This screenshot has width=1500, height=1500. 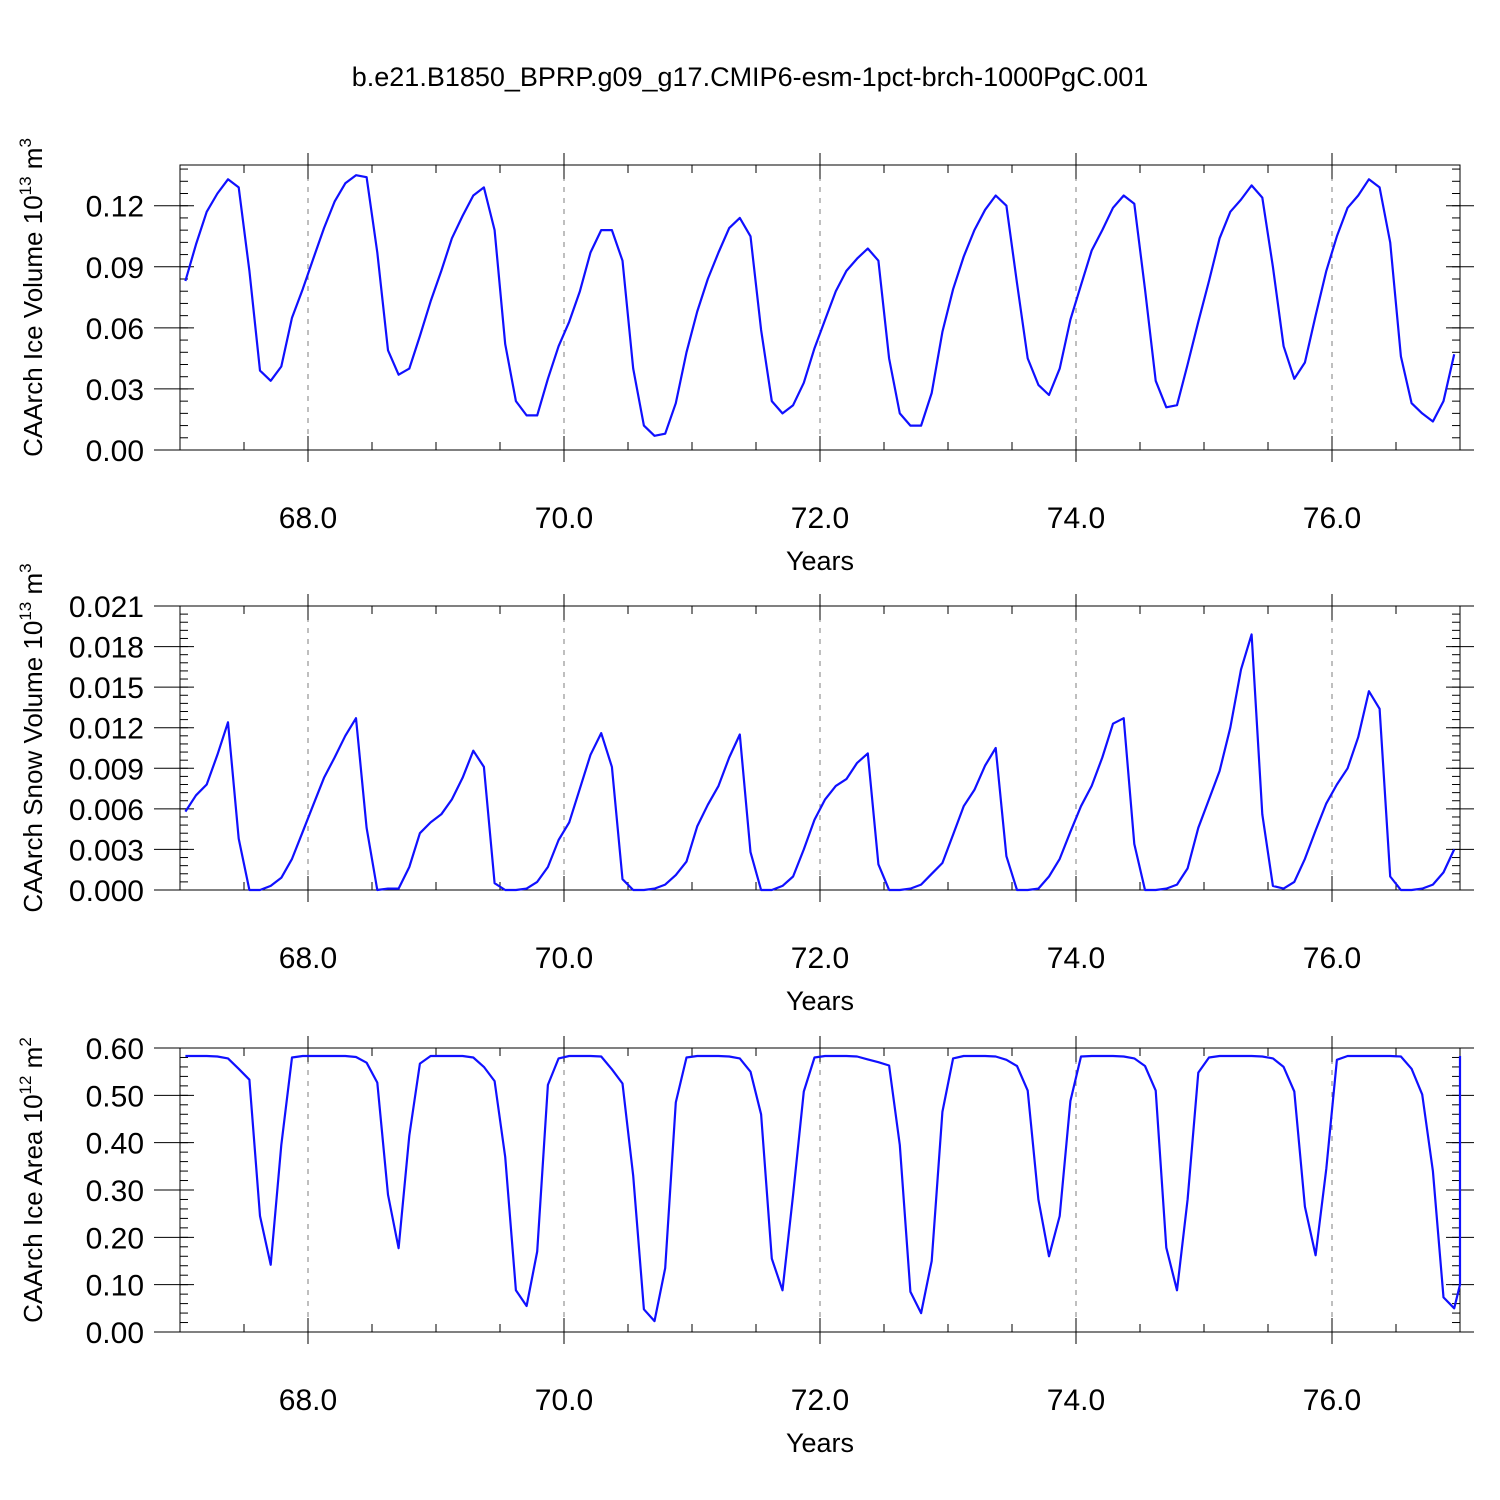 What do you see at coordinates (820, 762) in the screenshot?
I see `snow-volume-series-line` at bounding box center [820, 762].